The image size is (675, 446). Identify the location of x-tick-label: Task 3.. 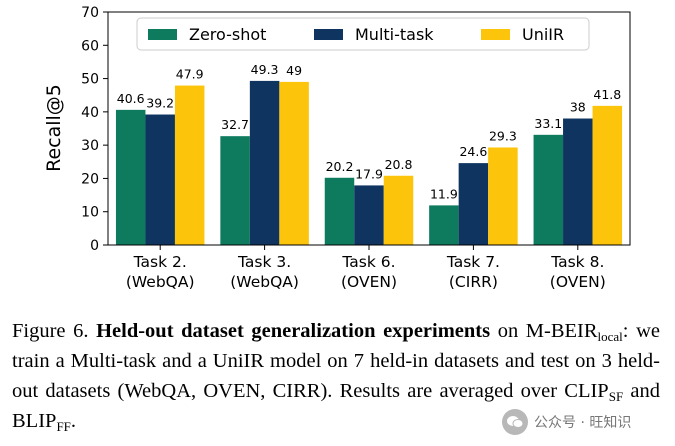
(264, 262).